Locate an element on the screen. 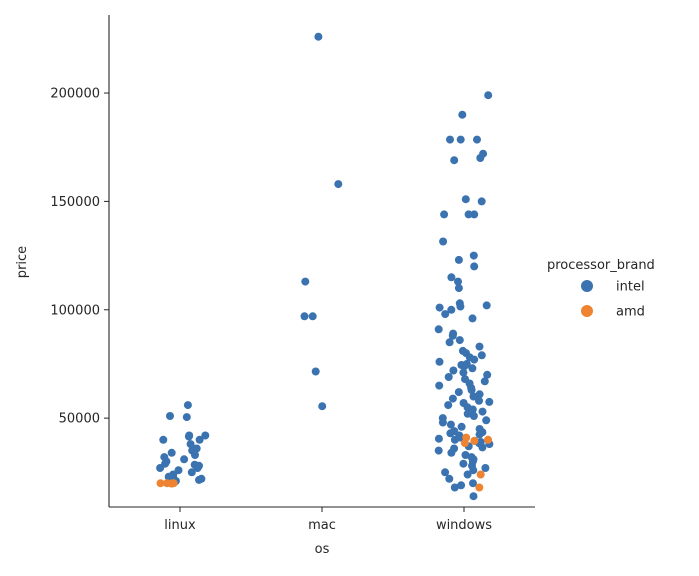 This screenshot has width=699, height=576. y-tick-label: 200000 is located at coordinates (75, 94).